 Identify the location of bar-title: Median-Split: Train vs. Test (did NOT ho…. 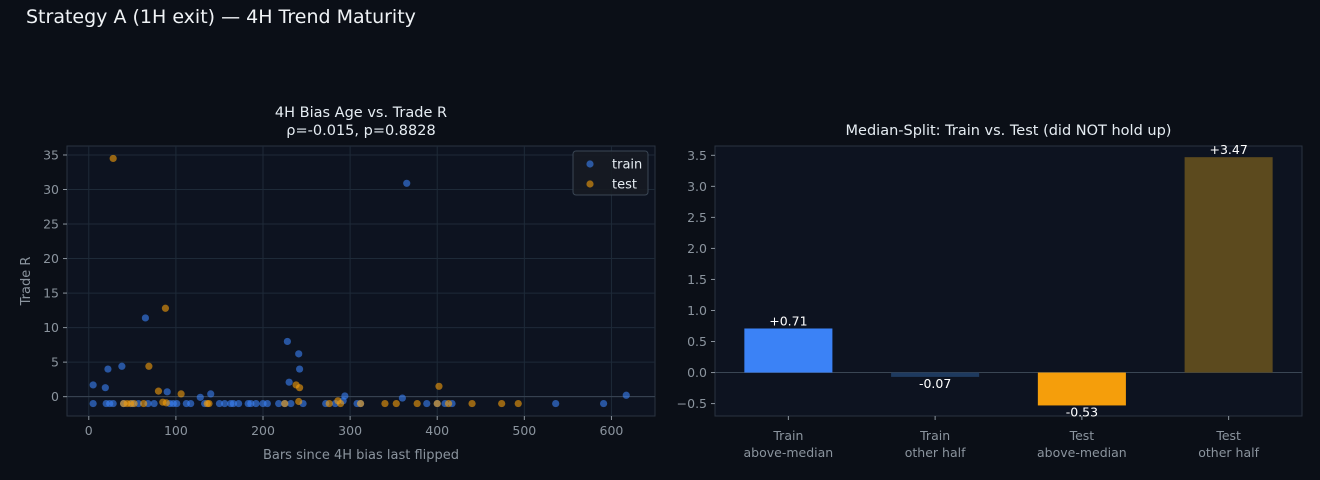
(1009, 131).